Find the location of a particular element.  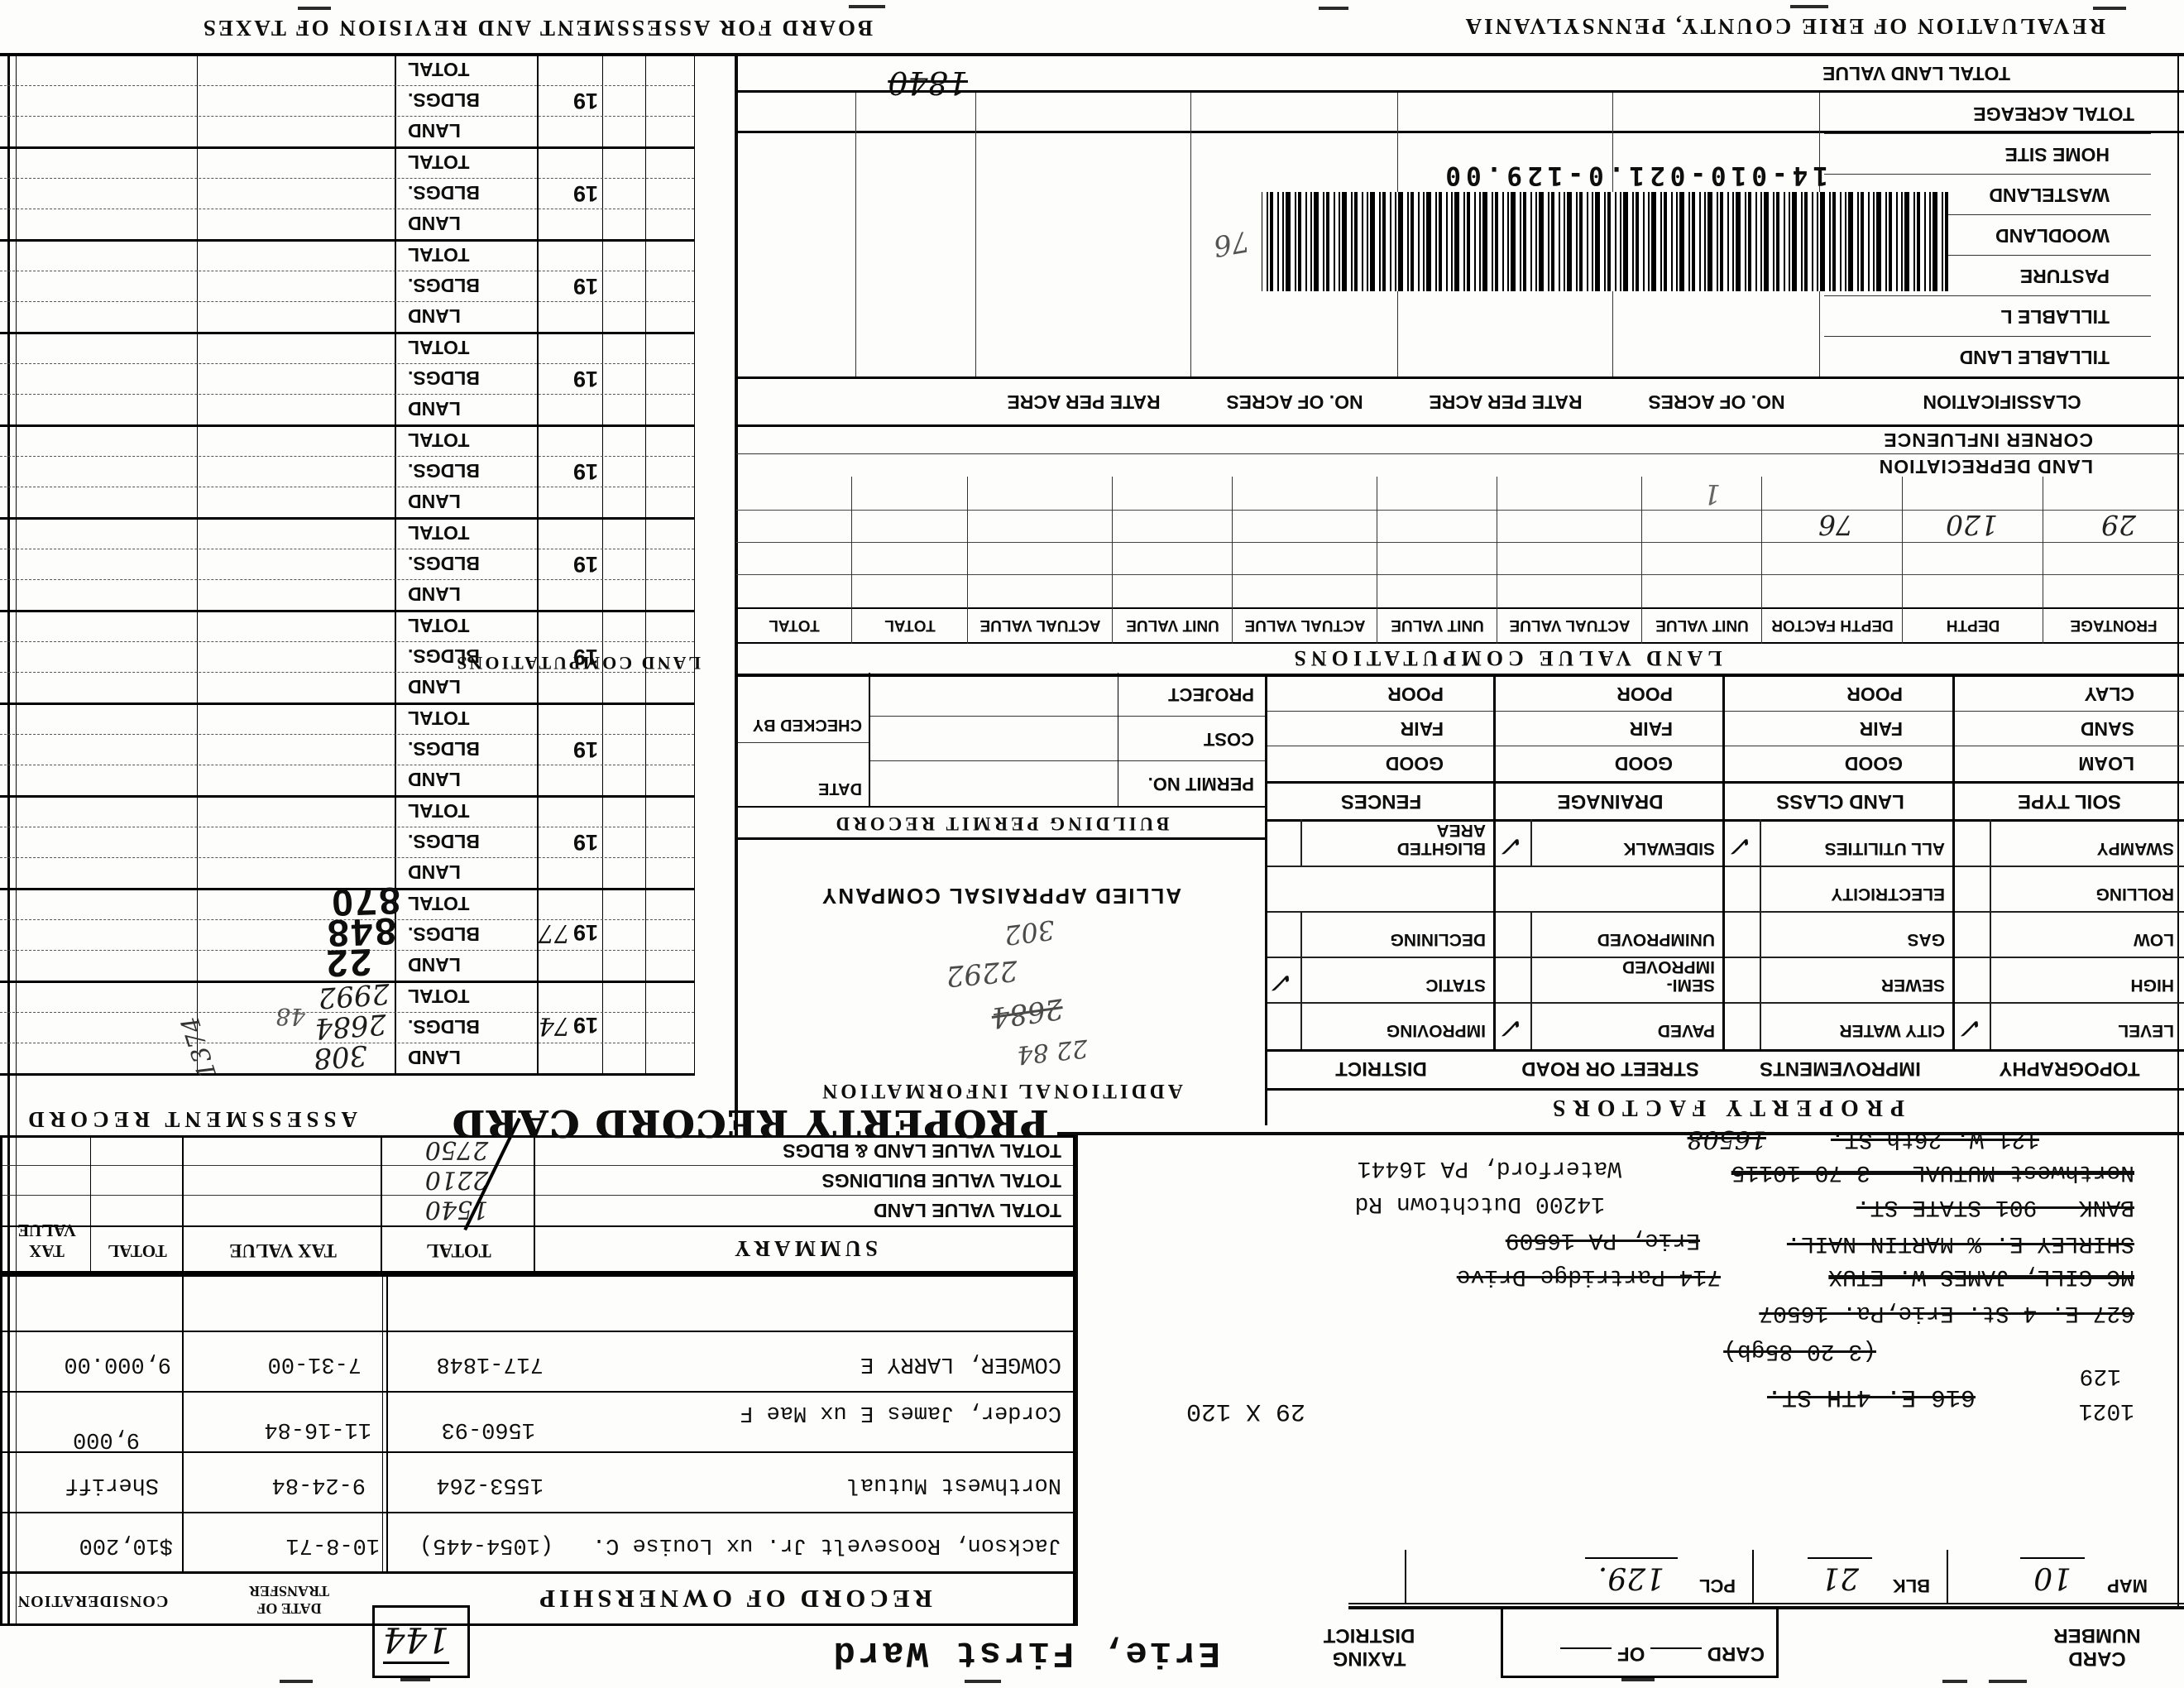

class-label: TILLABLE L is located at coordinates (2055, 317).